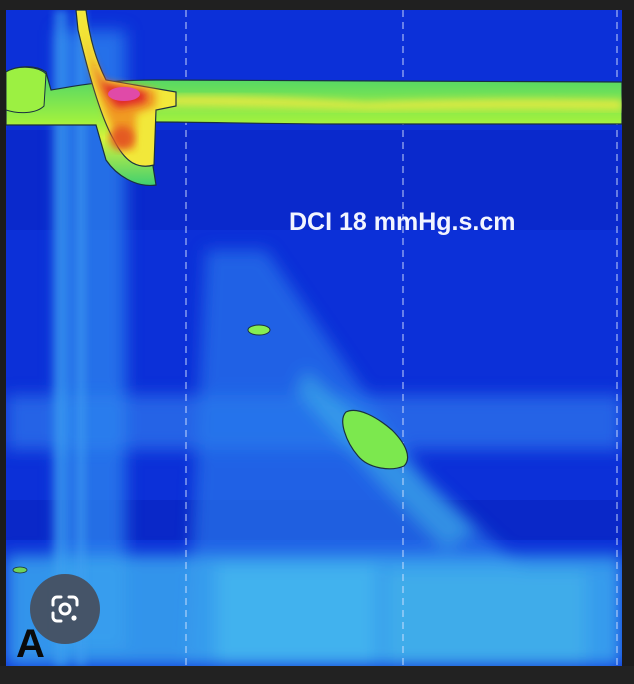  What do you see at coordinates (375, 439) in the screenshot?
I see `distal-pressure-spot` at bounding box center [375, 439].